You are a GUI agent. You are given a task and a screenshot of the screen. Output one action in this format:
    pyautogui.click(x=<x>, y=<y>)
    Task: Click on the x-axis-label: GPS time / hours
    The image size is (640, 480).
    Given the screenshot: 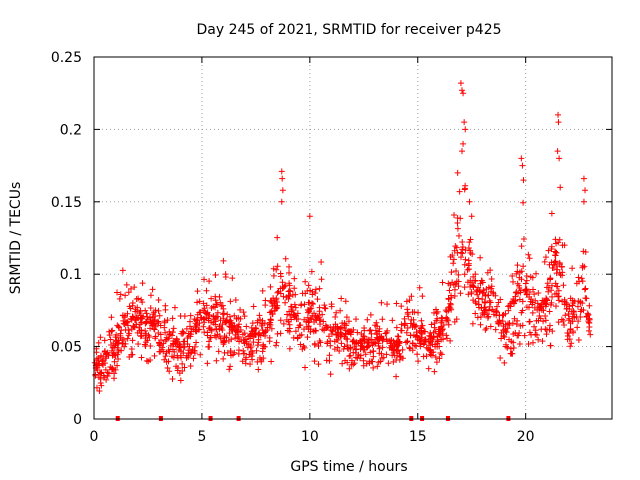 What is the action you would take?
    pyautogui.click(x=348, y=467)
    